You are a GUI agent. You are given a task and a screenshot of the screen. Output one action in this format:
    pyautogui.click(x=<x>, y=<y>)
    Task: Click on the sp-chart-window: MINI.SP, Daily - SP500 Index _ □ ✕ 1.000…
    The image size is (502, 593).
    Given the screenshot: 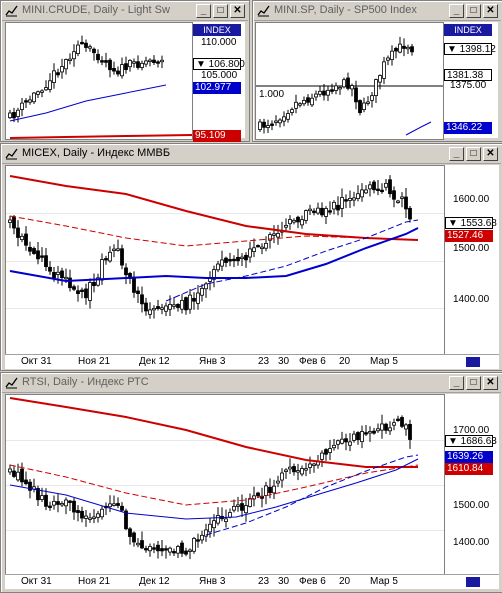 What is the action you would take?
    pyautogui.click(x=377, y=71)
    